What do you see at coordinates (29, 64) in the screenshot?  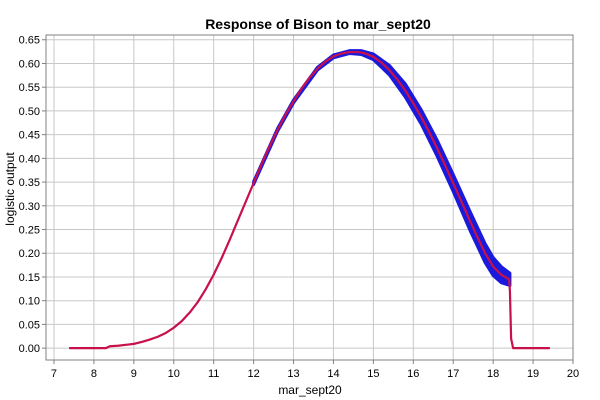 I see `y-tick-label: 0.60` at bounding box center [29, 64].